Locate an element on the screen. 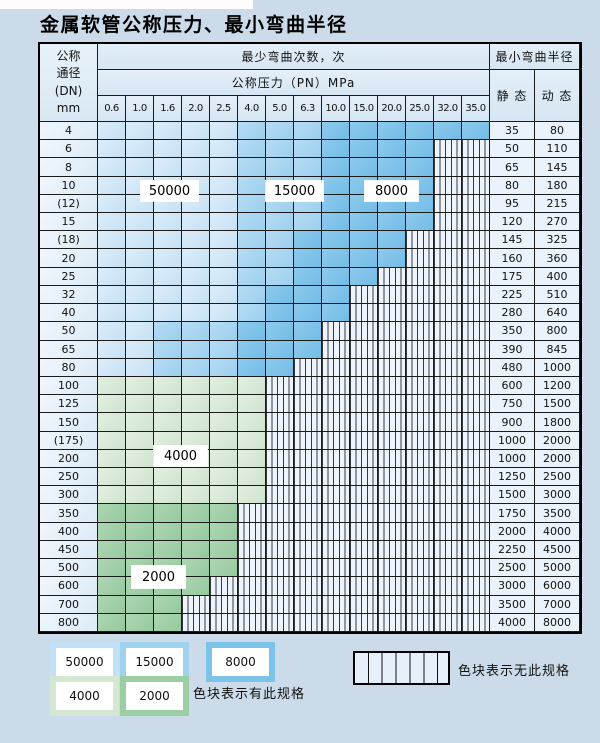 The image size is (600, 743). static-value-cell: 1500 is located at coordinates (512, 495).